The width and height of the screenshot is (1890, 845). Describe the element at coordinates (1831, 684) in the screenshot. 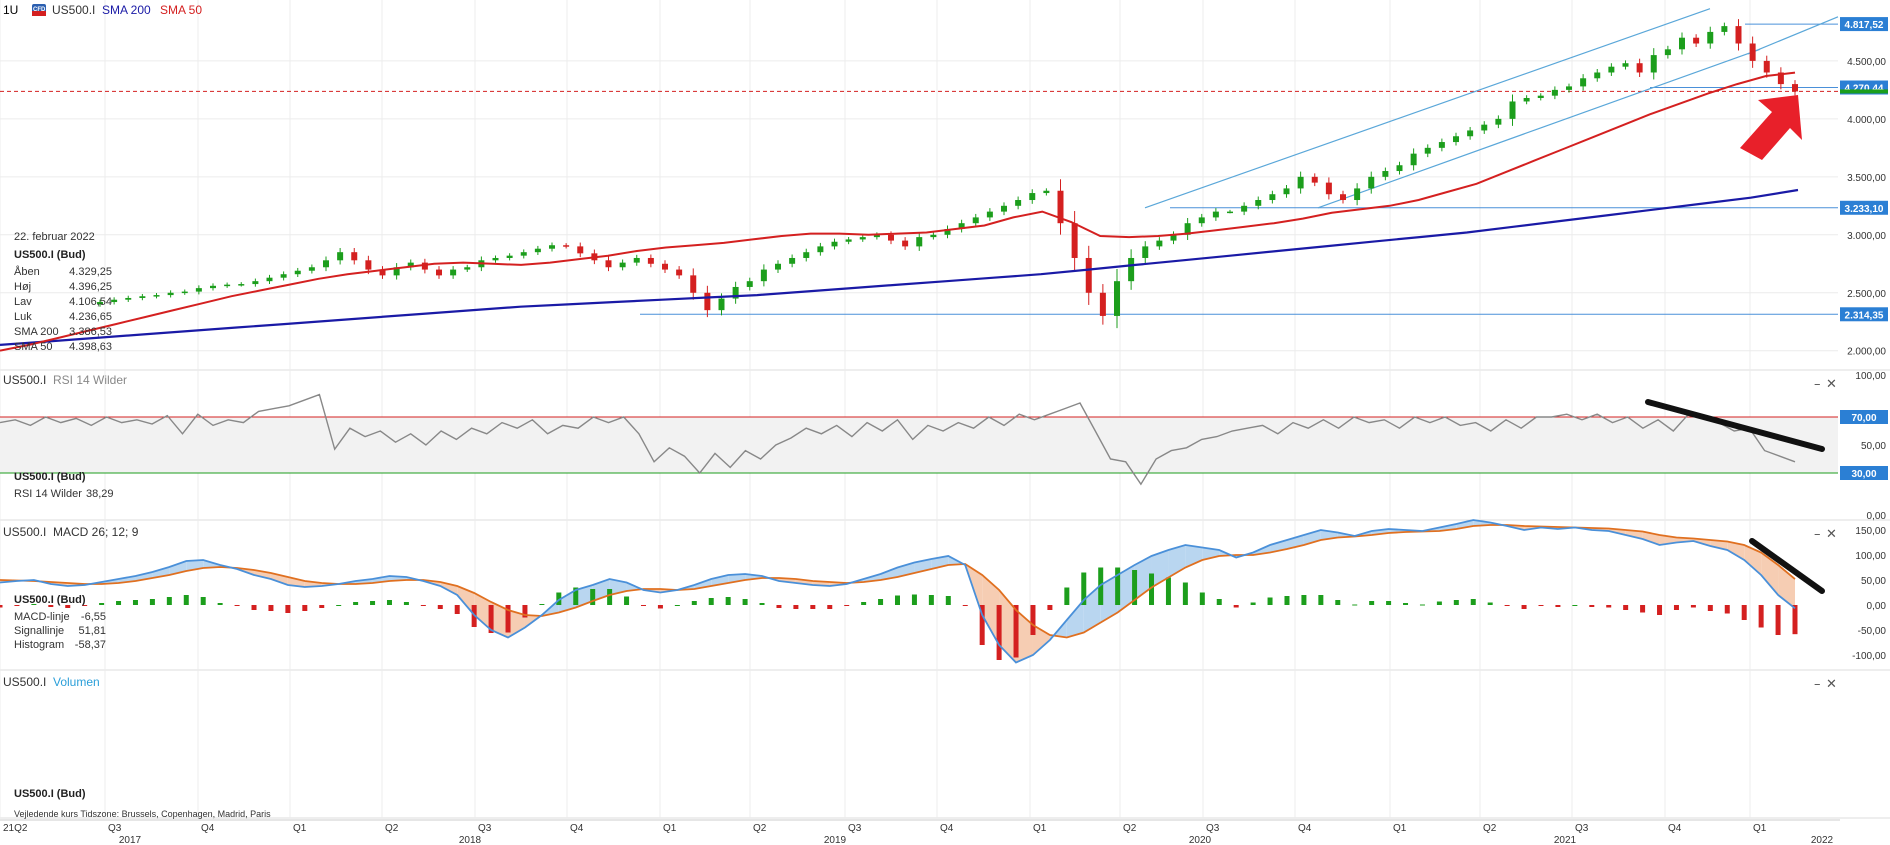

I see `volume-close-icon: ✕` at that location.